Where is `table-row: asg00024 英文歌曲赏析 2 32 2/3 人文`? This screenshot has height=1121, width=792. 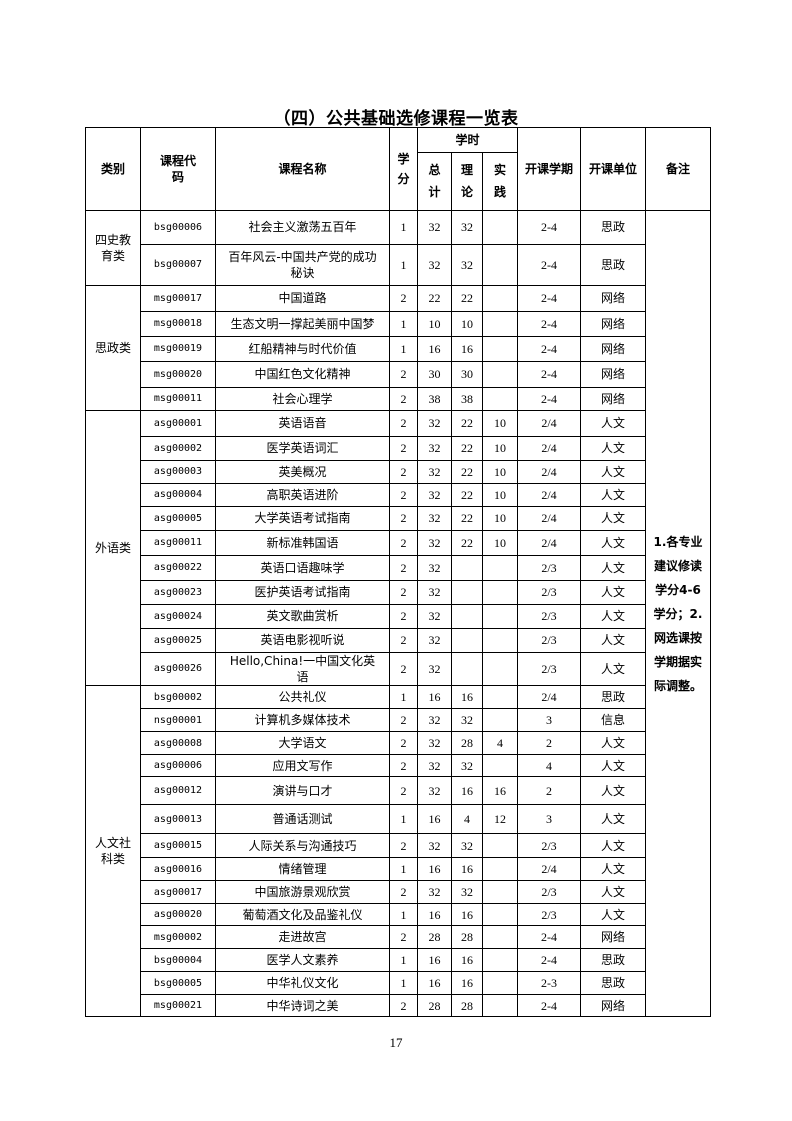 table-row: asg00024 英文歌曲赏析 2 32 2/3 人文 is located at coordinates (398, 616).